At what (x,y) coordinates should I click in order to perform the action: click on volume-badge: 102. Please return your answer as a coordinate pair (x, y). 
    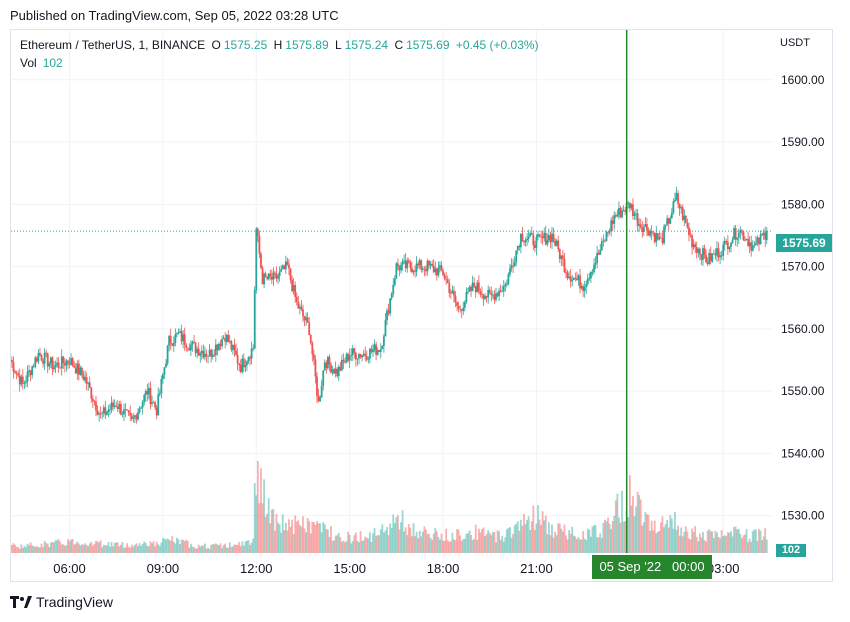
    Looking at the image, I should click on (791, 550).